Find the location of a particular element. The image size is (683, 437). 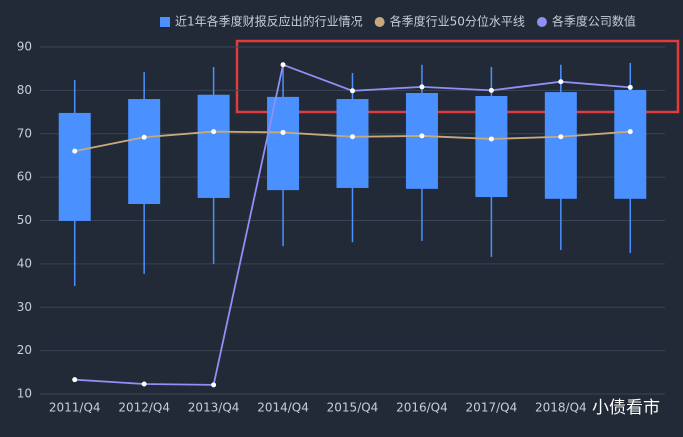

y-tick-label: 70 is located at coordinates (24, 133).